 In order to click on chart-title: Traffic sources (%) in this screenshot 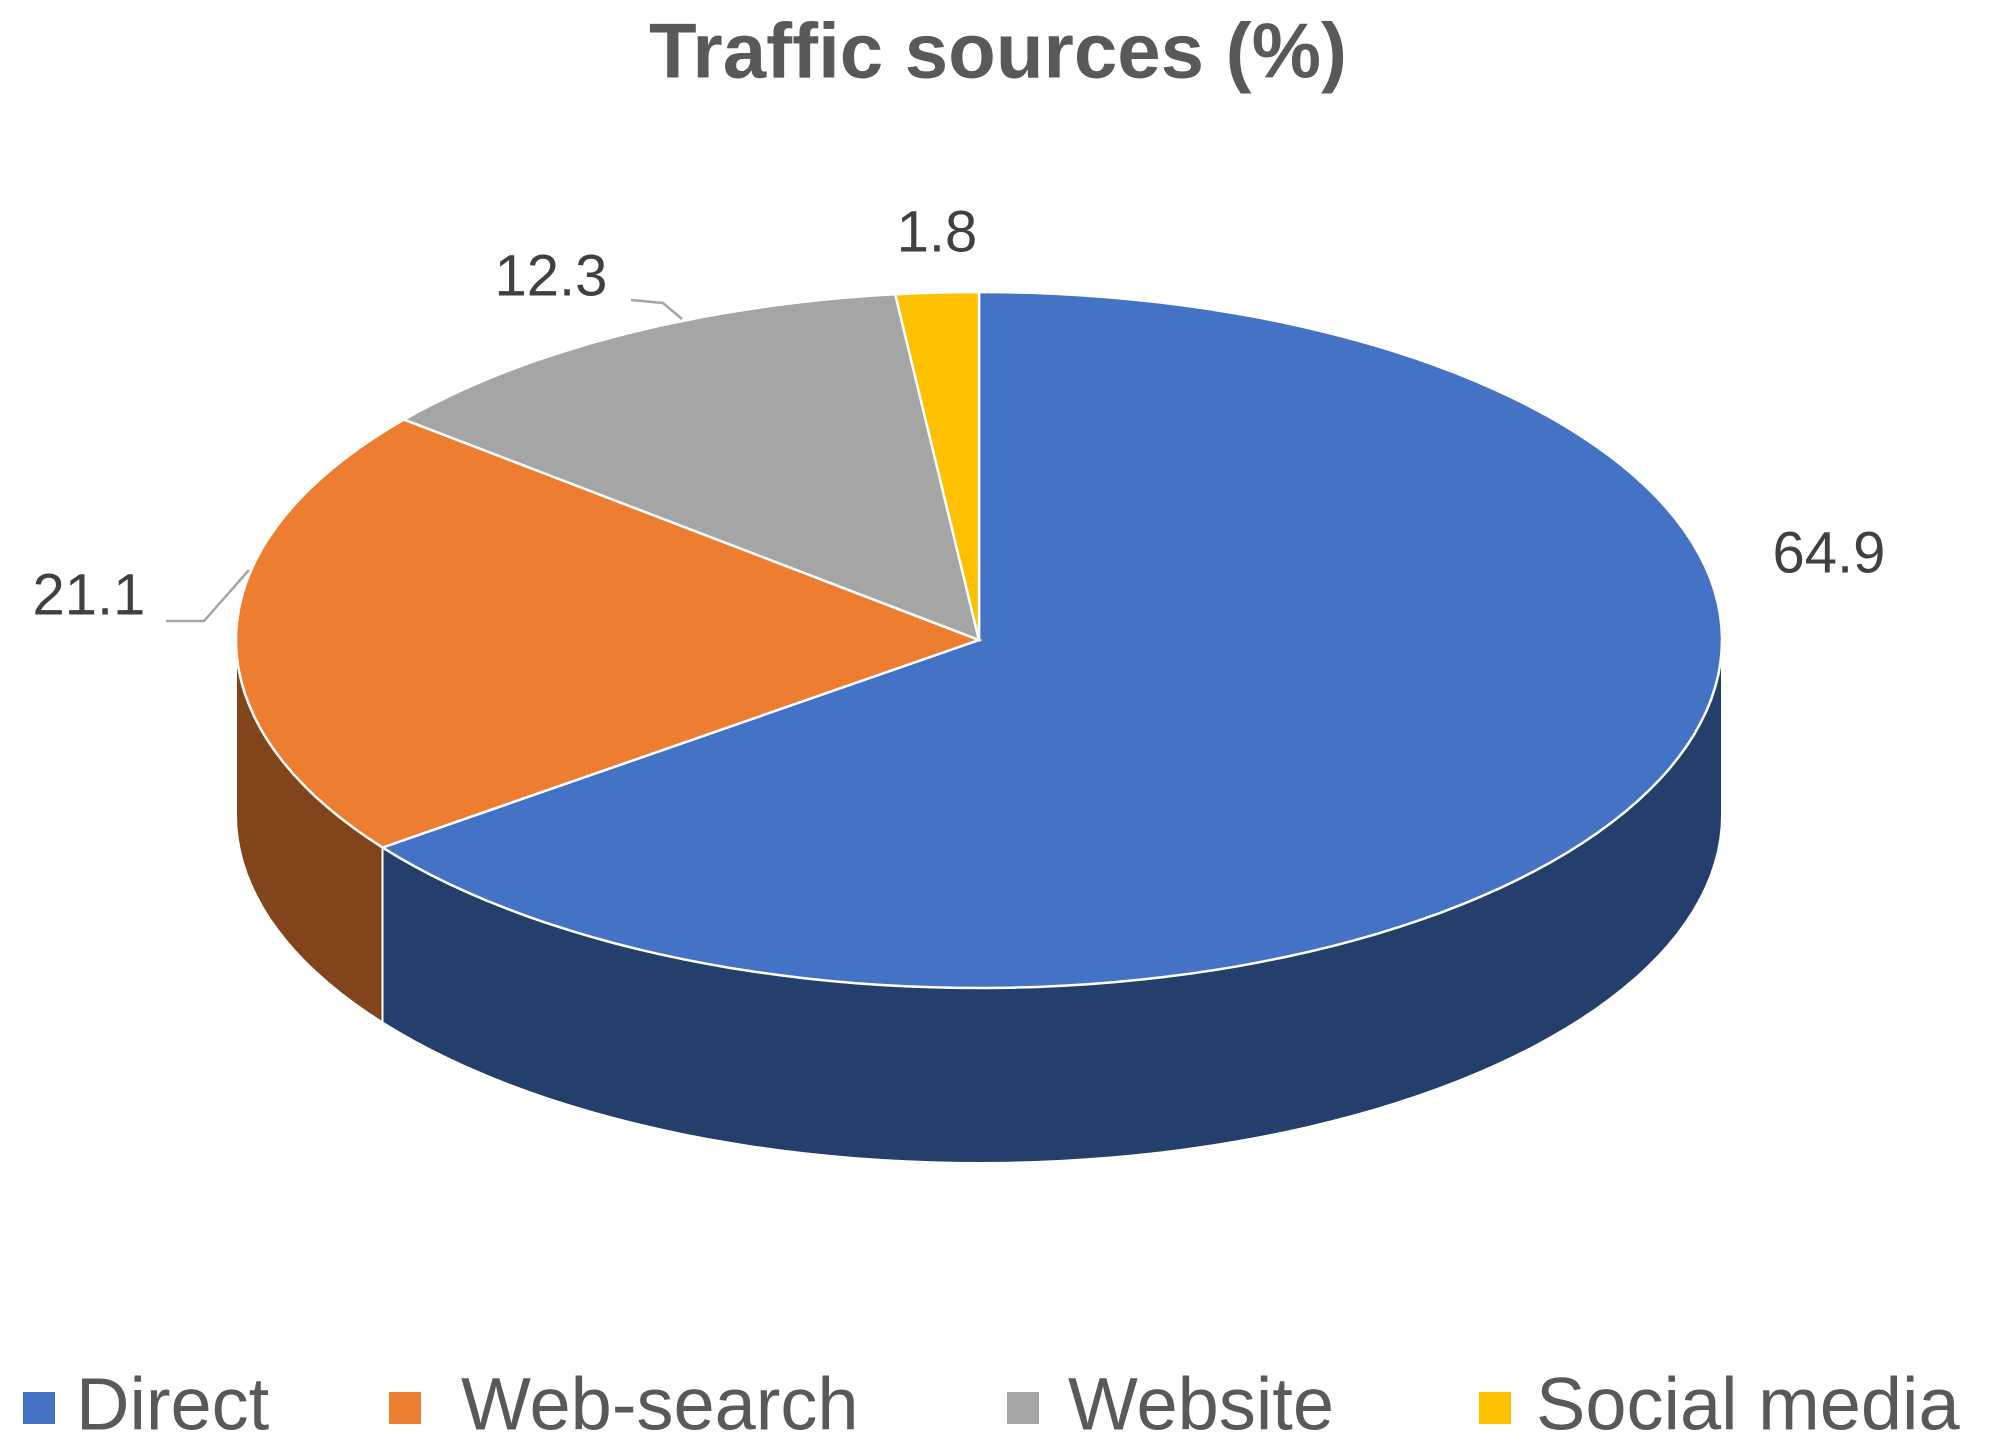, I will do `click(998, 51)`.